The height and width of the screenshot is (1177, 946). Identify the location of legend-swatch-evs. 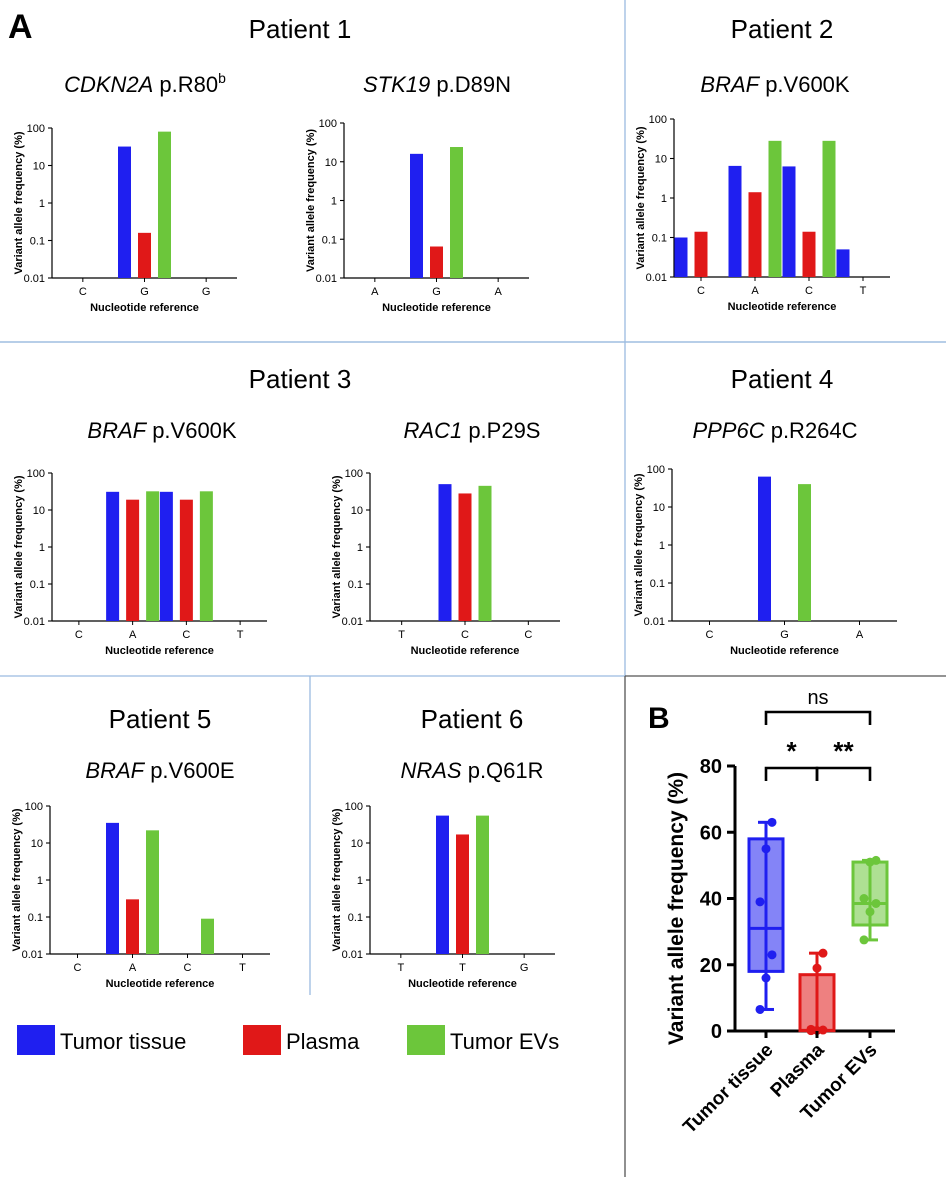
(426, 1040).